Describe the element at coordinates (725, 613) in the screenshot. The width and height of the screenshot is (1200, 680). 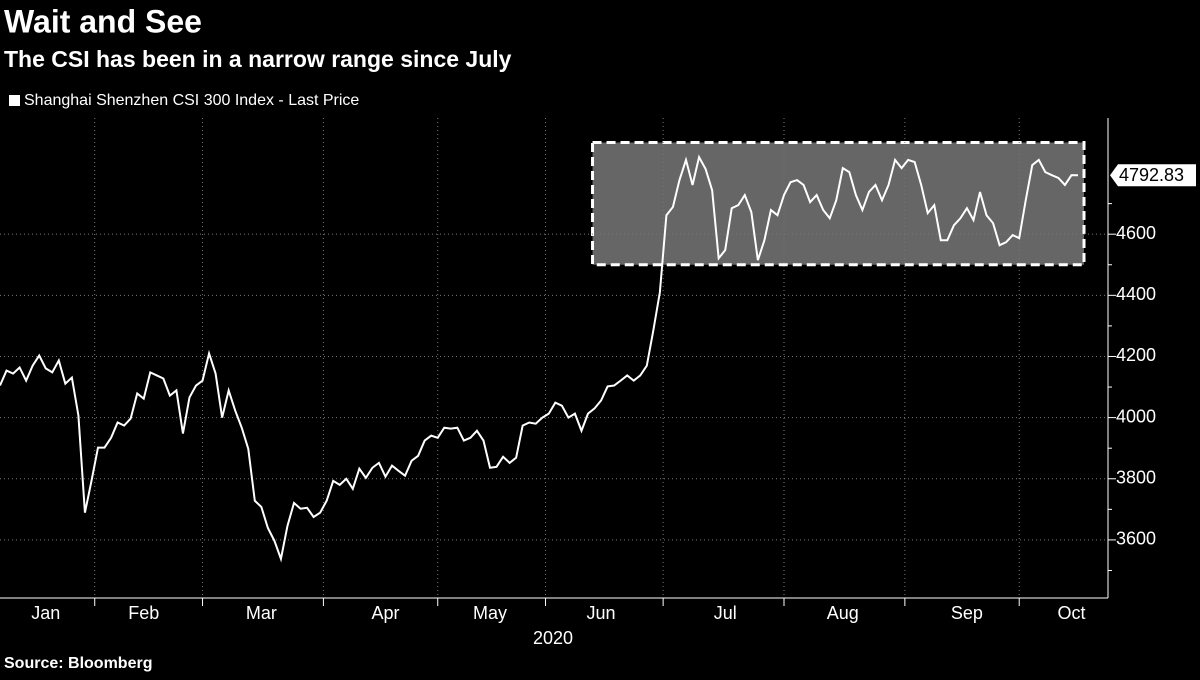
I see `x-tick-label: Jul` at that location.